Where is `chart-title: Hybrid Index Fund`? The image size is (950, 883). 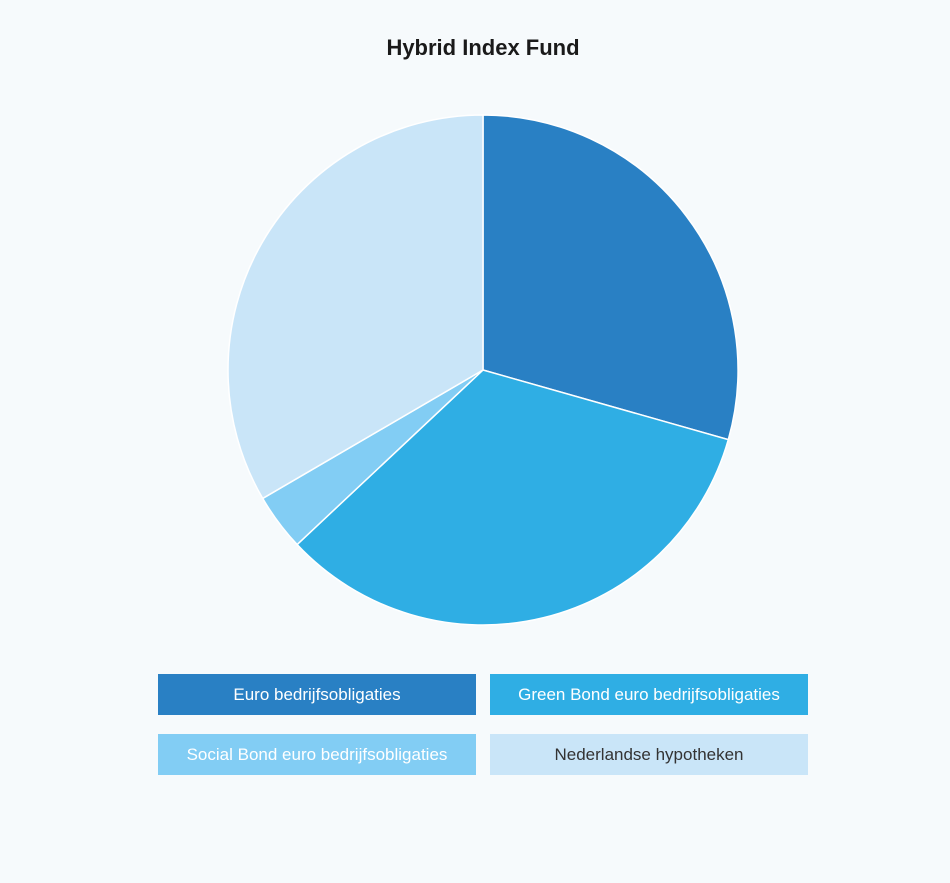 chart-title: Hybrid Index Fund is located at coordinates (482, 47).